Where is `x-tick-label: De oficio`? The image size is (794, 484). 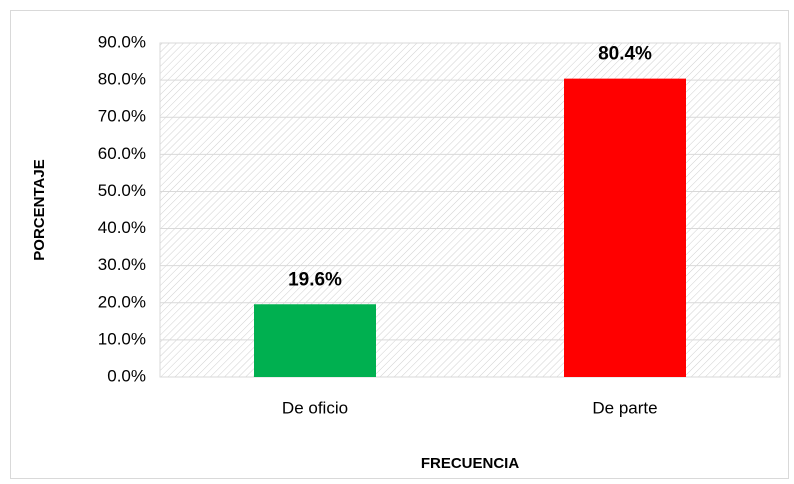
x-tick-label: De oficio is located at coordinates (315, 407).